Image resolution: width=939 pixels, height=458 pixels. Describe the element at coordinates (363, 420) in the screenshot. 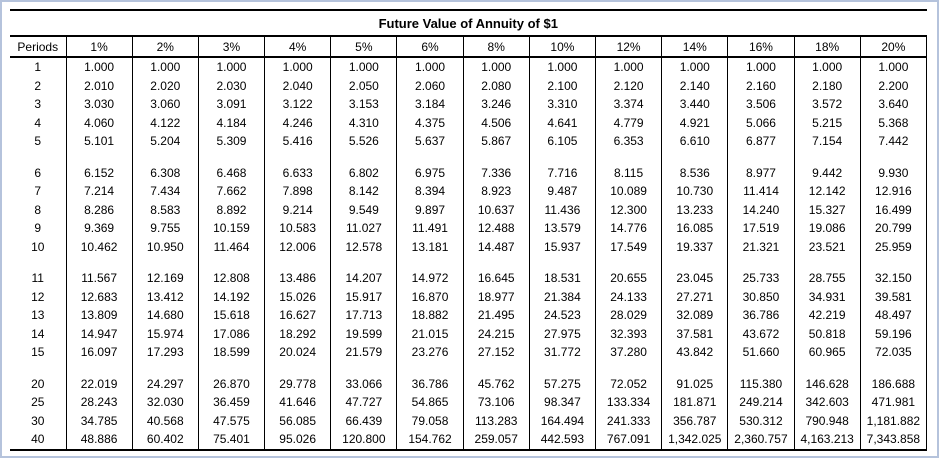

I see `value-cell: 66.439` at that location.